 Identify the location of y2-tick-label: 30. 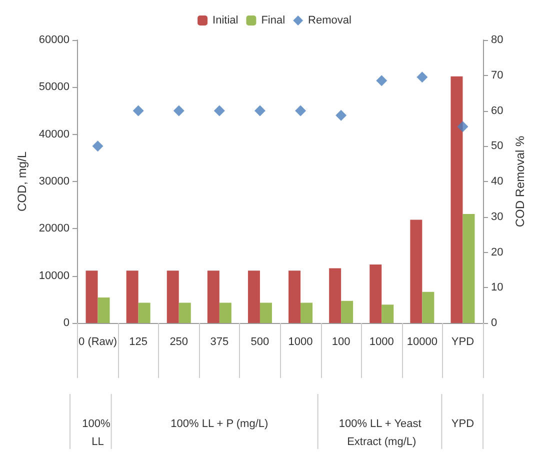
(497, 216).